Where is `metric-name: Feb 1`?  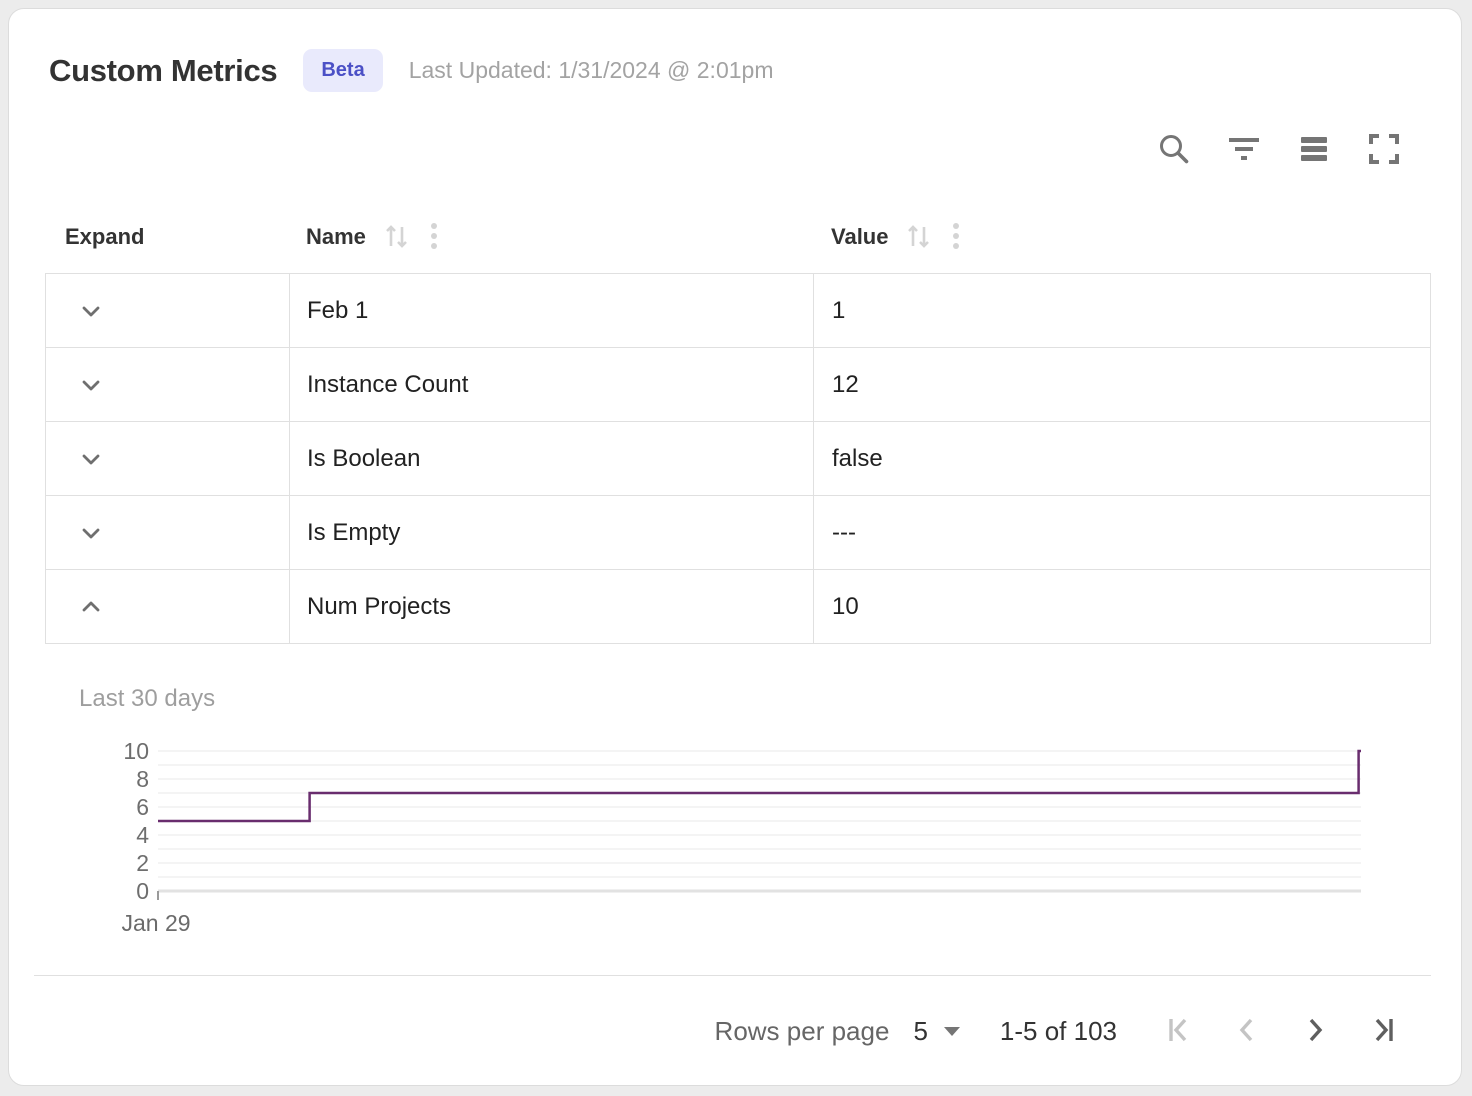
metric-name: Feb 1 is located at coordinates (338, 310).